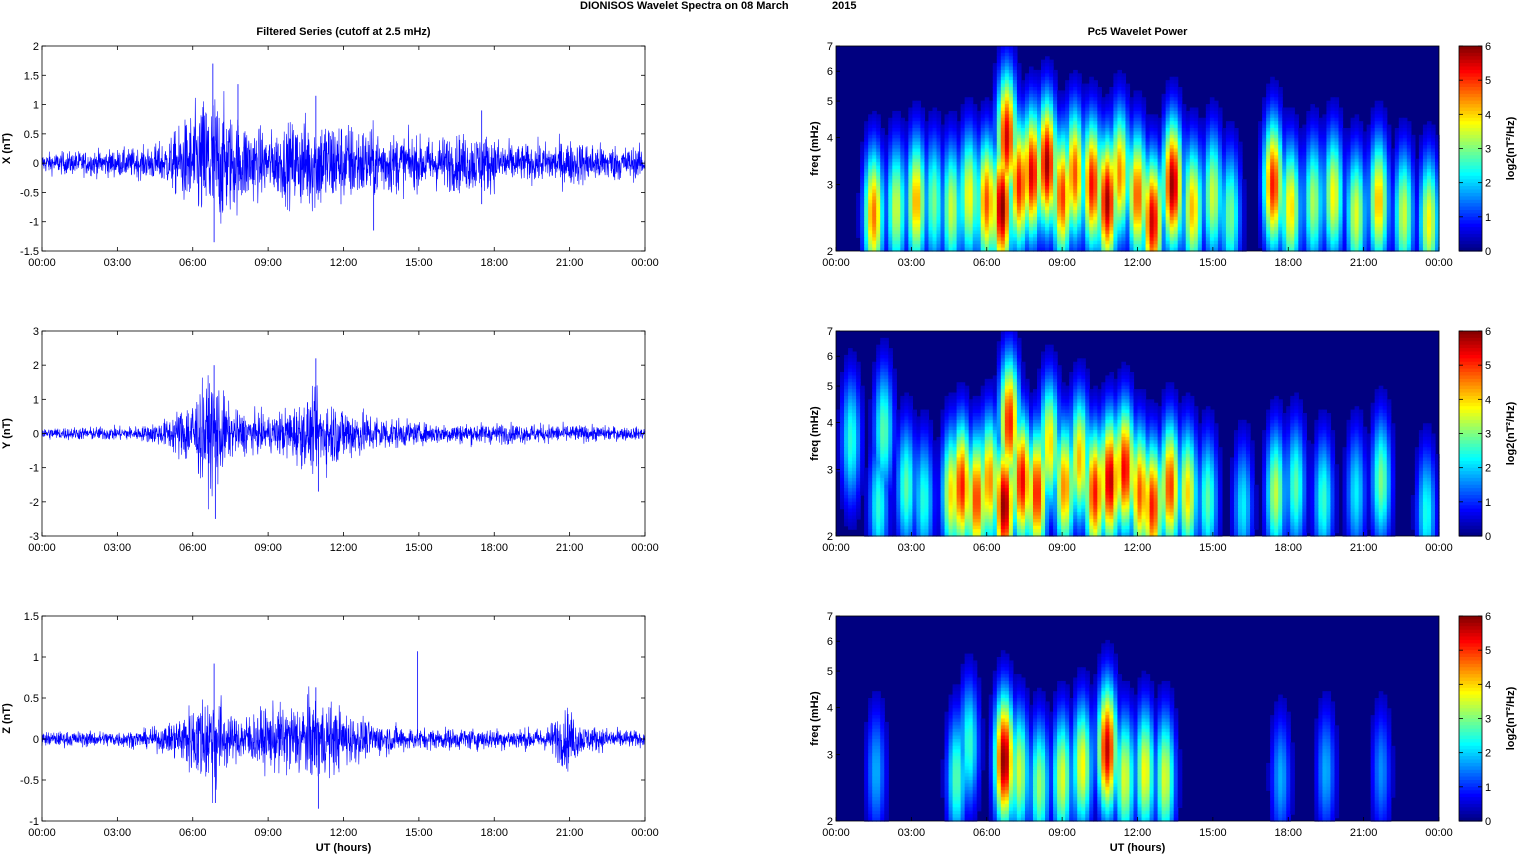  Describe the element at coordinates (193, 833) in the screenshot. I see `x-tick-label: 06:00` at that location.